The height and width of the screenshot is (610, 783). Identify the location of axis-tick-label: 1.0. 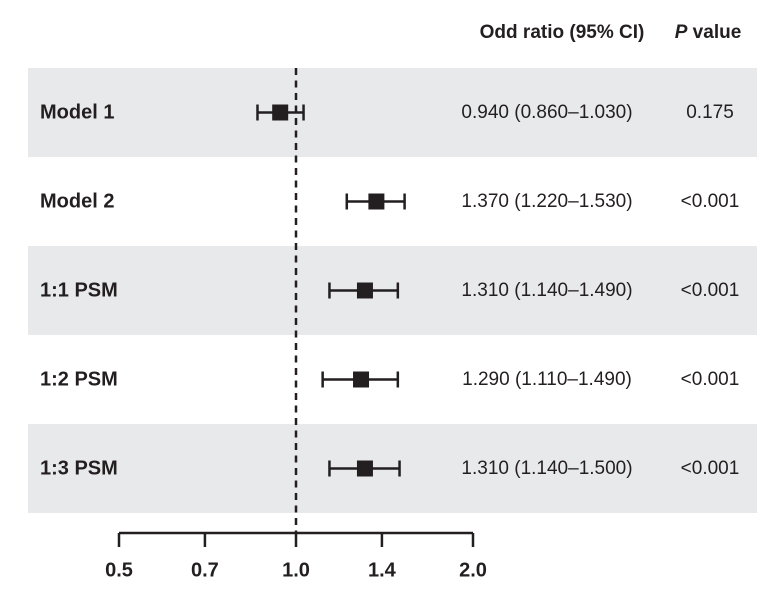
(296, 570).